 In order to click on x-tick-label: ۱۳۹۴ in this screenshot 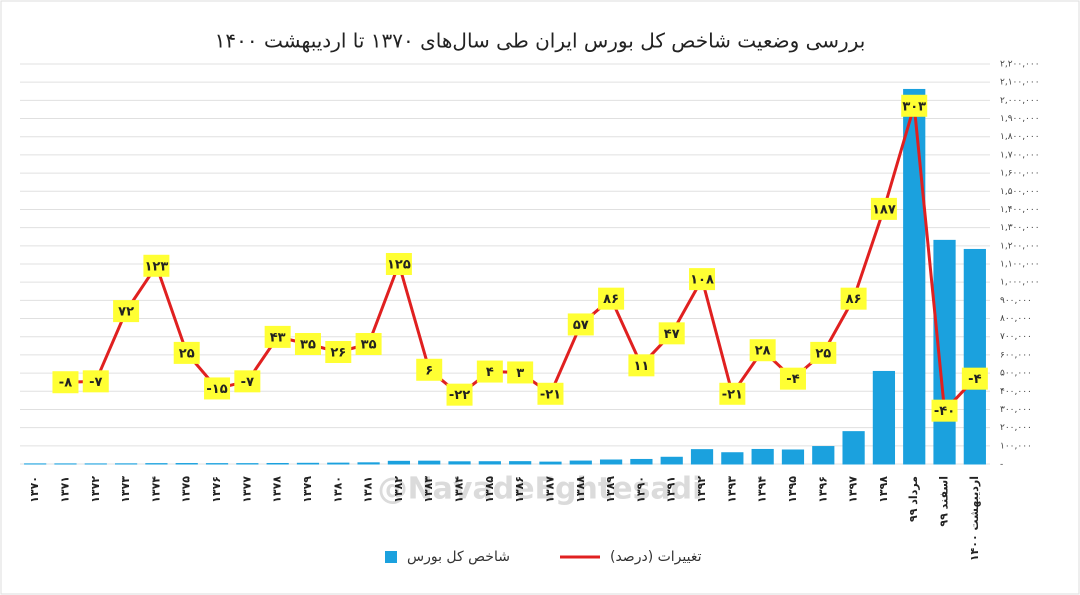, I will do `click(762, 489)`.